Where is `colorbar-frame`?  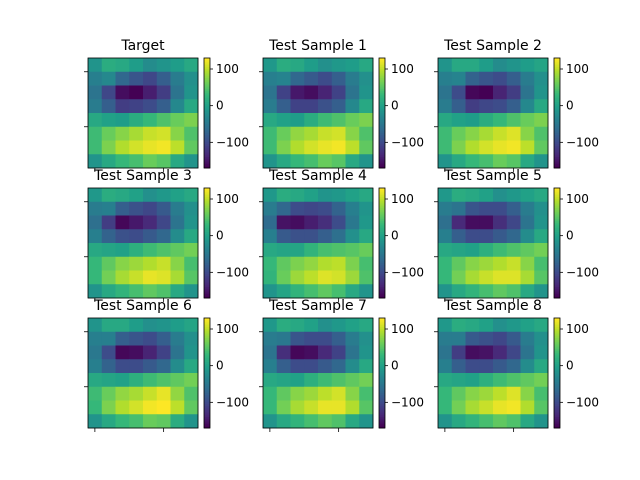
colorbar-frame is located at coordinates (207, 373).